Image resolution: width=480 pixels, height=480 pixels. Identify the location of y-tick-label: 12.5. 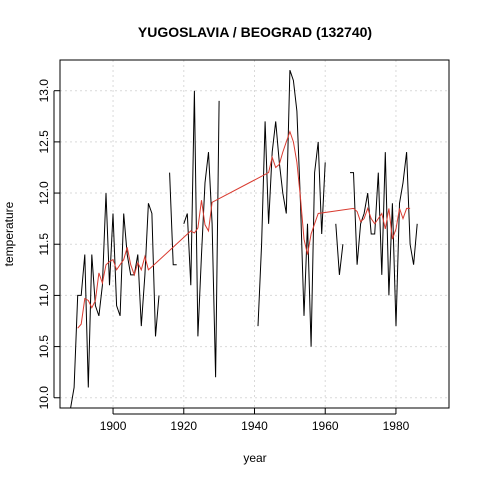
(44, 142).